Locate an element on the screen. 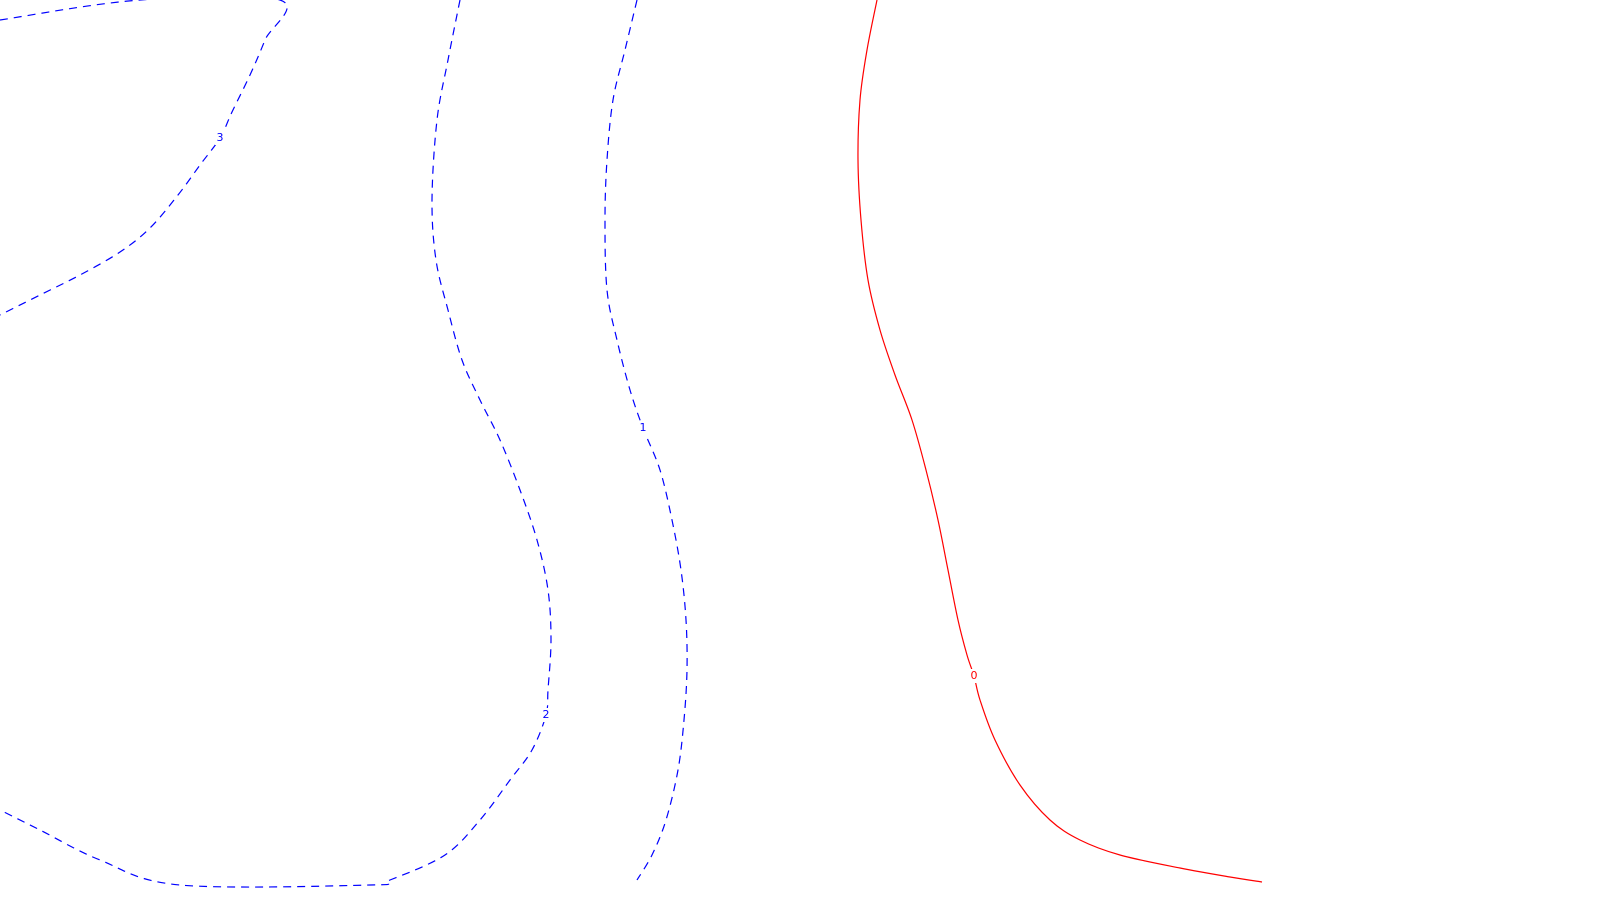 This screenshot has height=900, width=1600. contour-label-0: 0 is located at coordinates (974, 675).